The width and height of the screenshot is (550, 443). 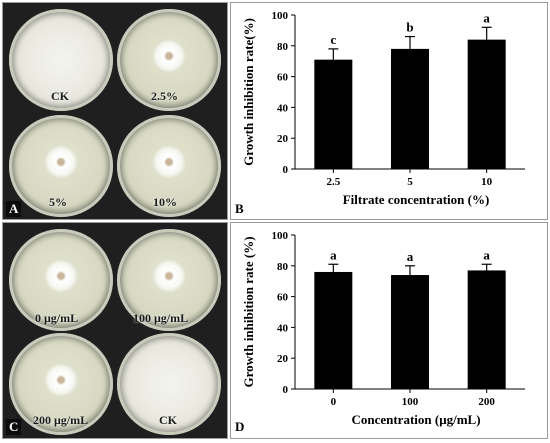 What do you see at coordinates (333, 39) in the screenshot?
I see `significance-label: c` at bounding box center [333, 39].